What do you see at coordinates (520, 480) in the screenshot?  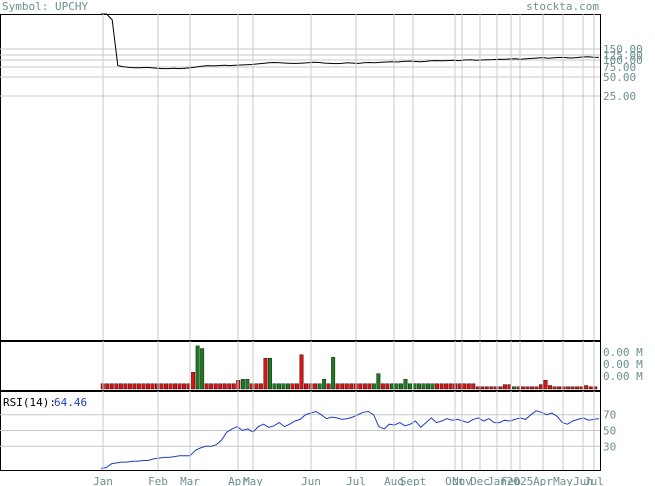 I see `x-tick-label: 2025` at bounding box center [520, 480].